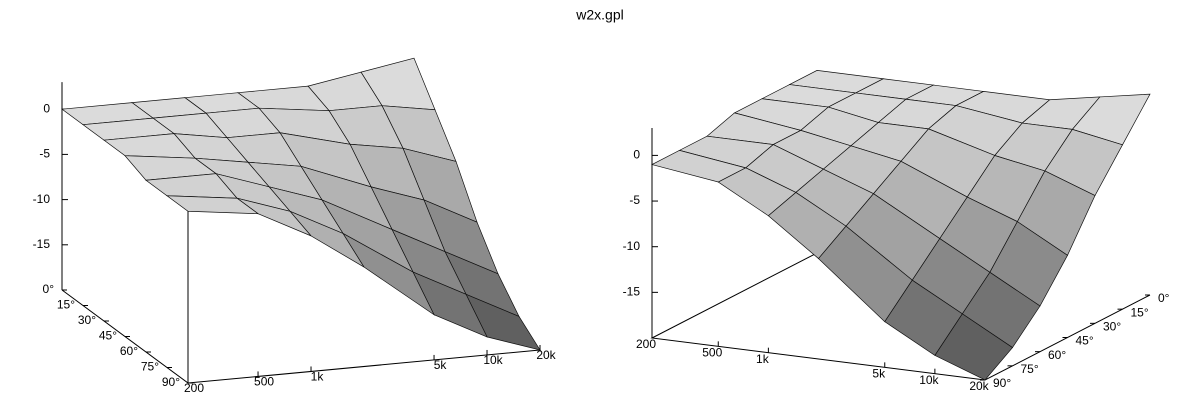 The image size is (1200, 420). Describe the element at coordinates (599, 15) in the screenshot. I see `page-title: w2x.gpl` at that location.